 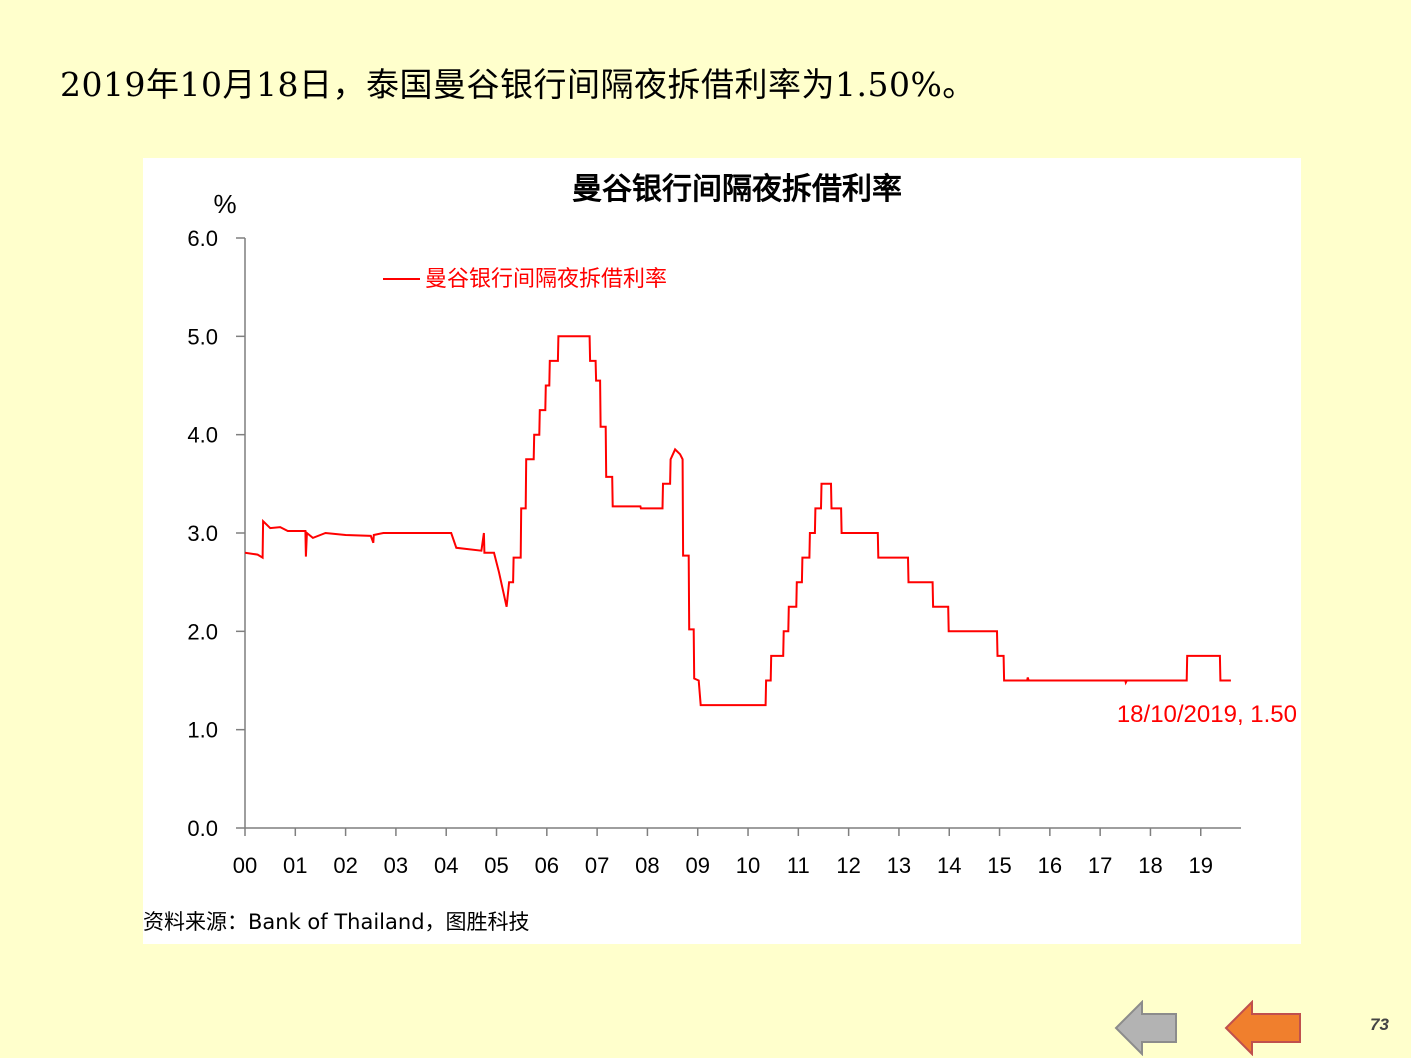 I want to click on chart-legend: 曼谷银行间隔夜拆借利率, so click(x=525, y=279).